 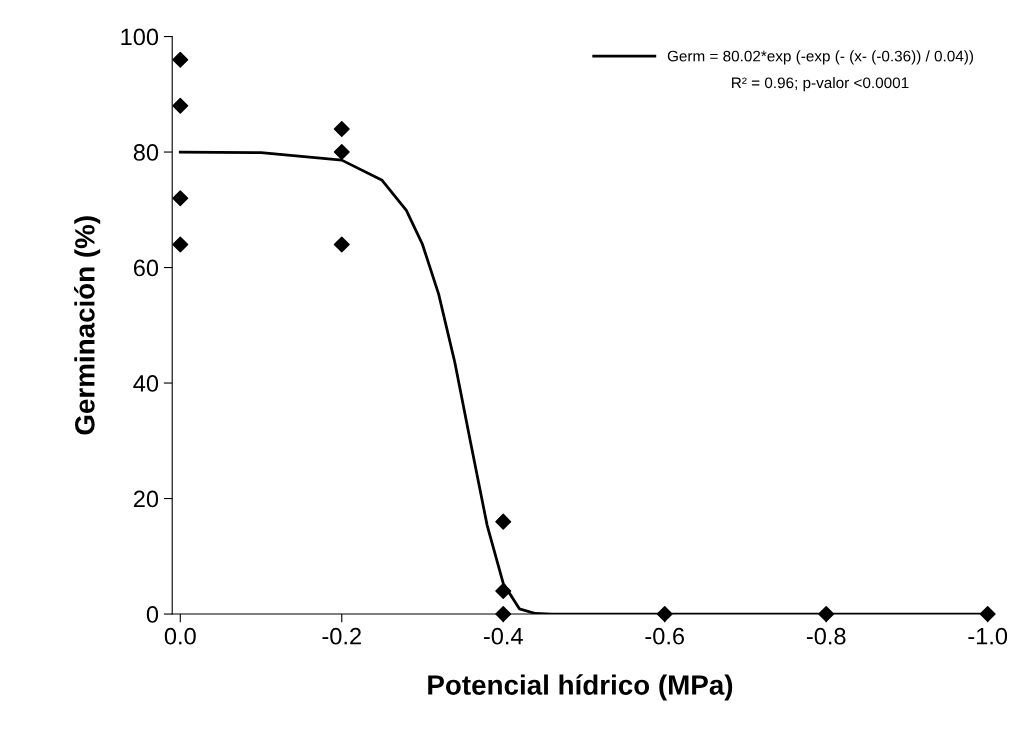 I want to click on x-tick-label: -0.6, so click(x=665, y=636).